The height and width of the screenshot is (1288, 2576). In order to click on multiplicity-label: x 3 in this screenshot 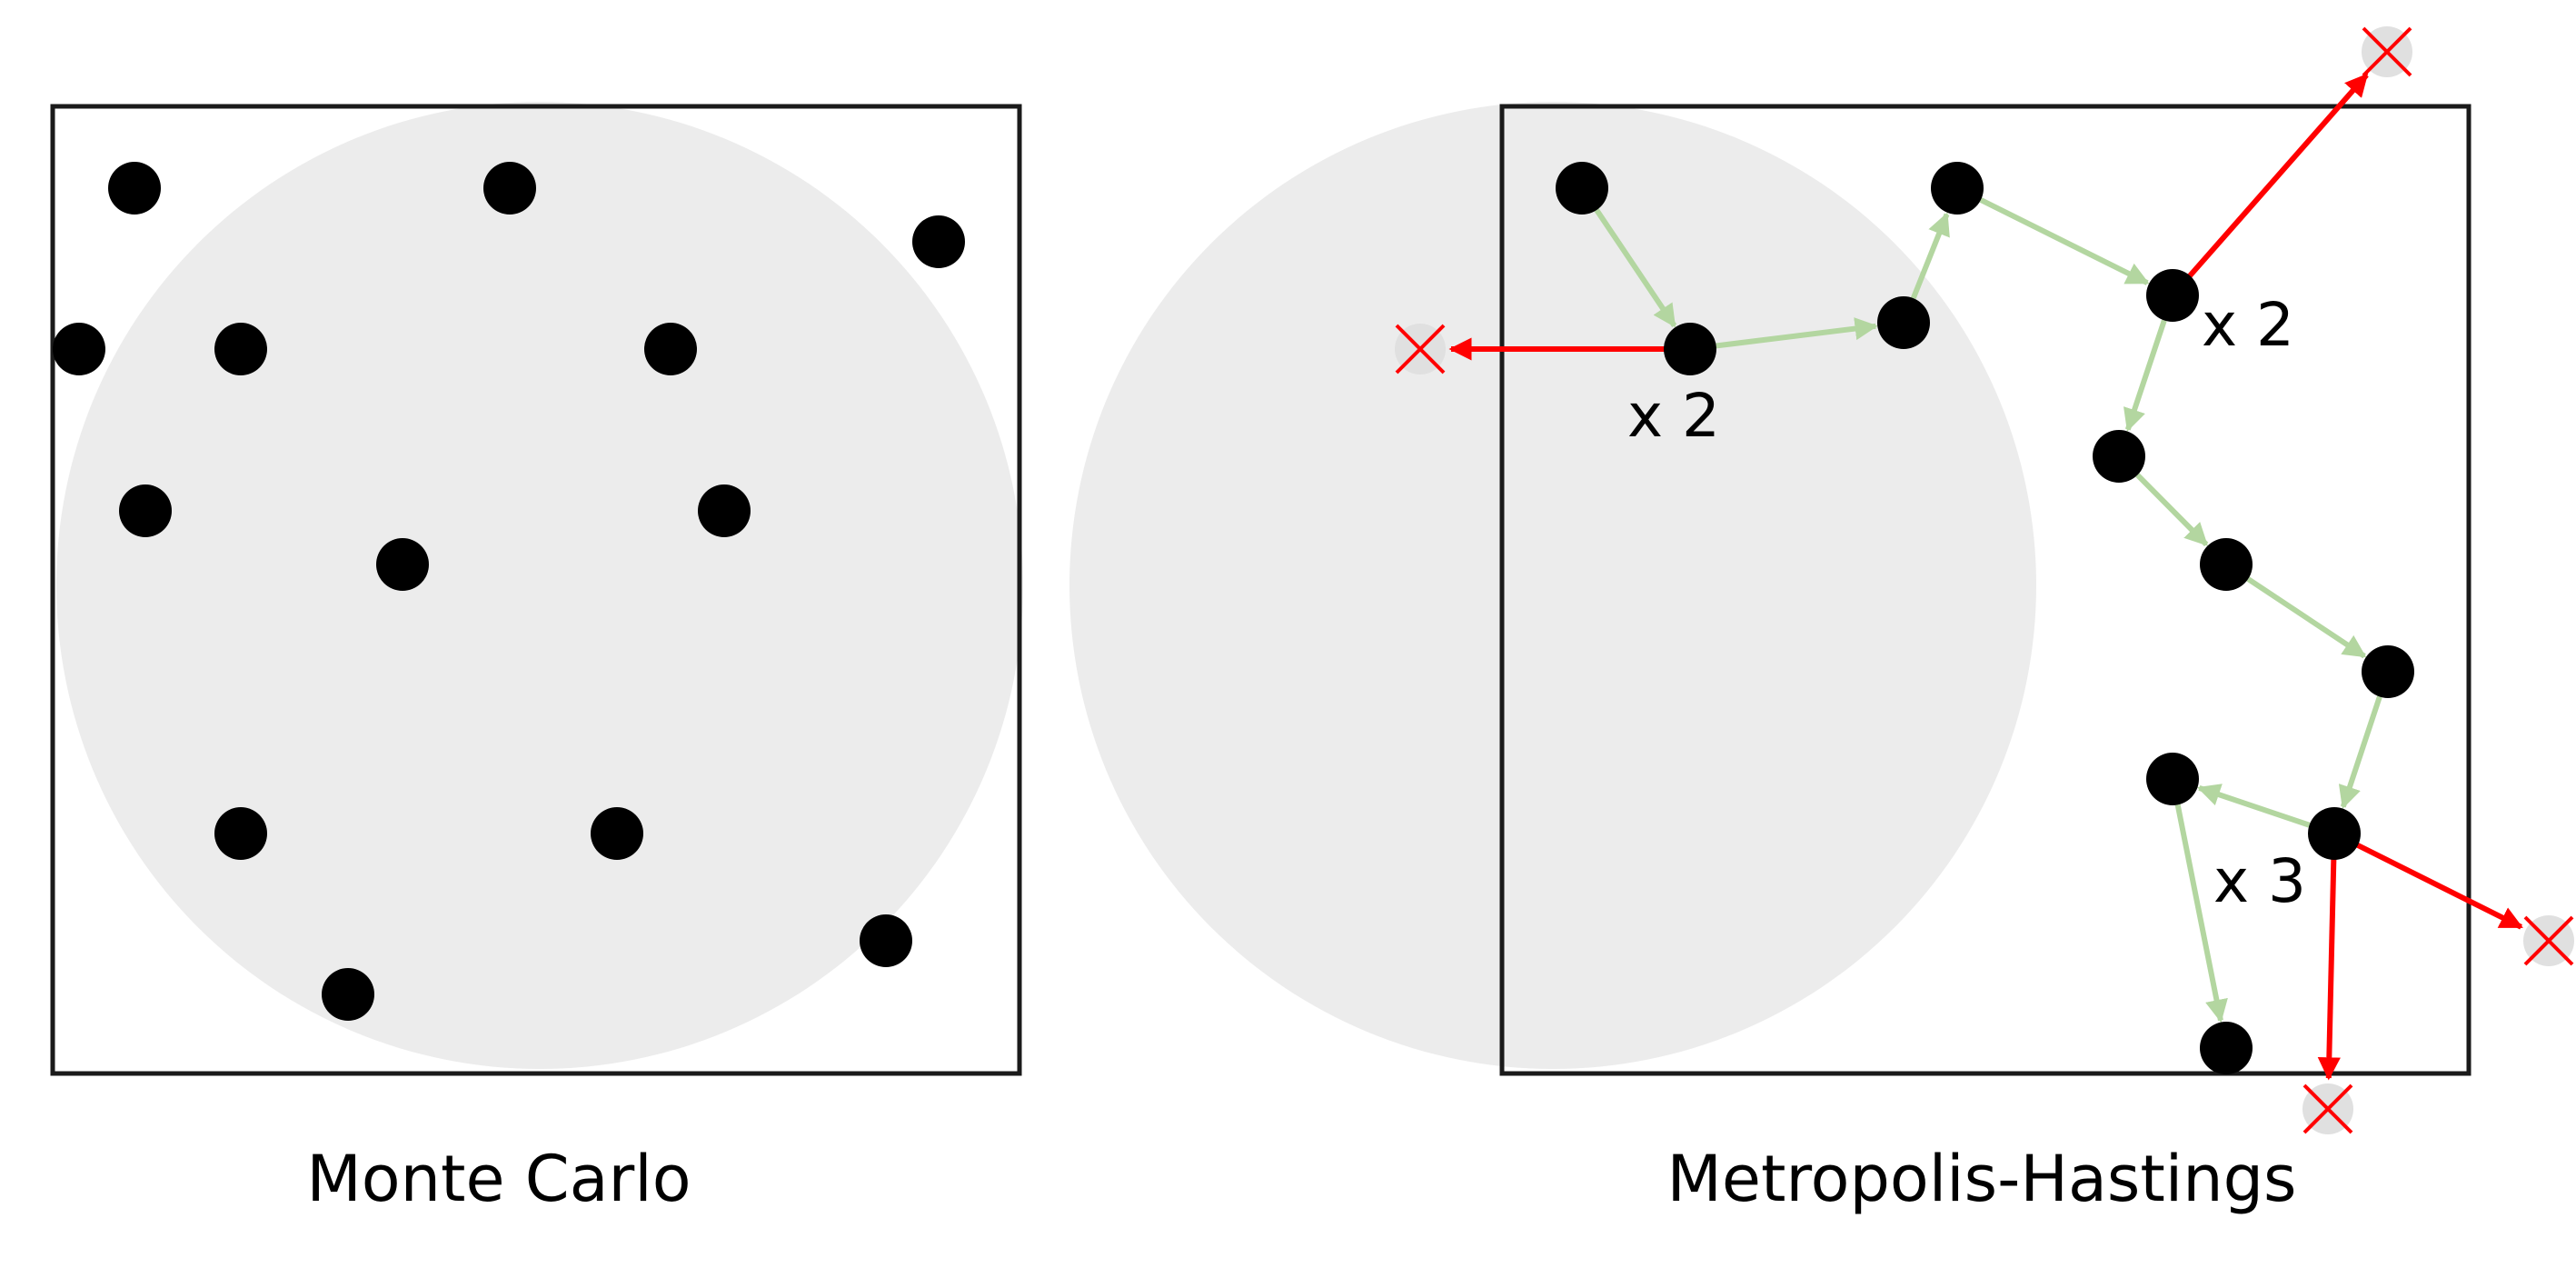, I will do `click(2259, 881)`.